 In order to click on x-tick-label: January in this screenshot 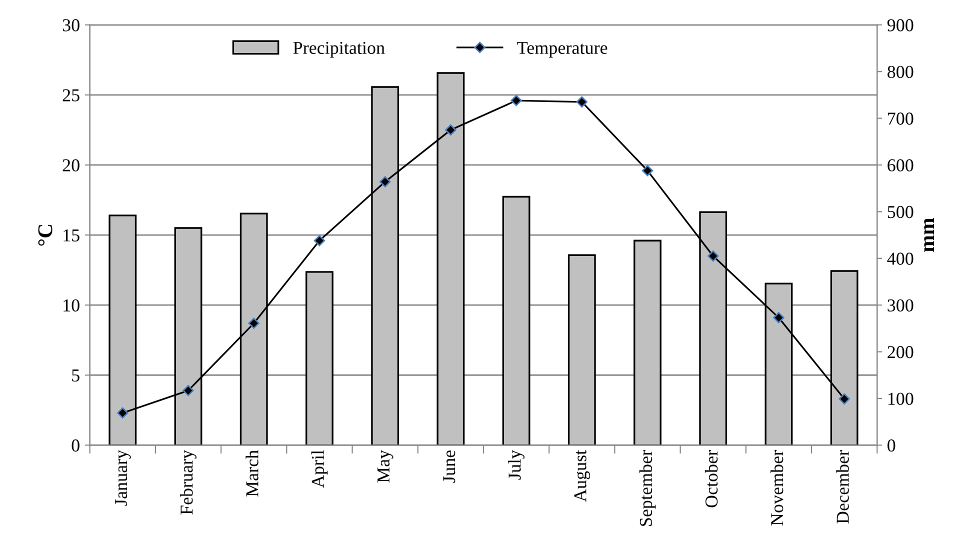, I will do `click(123, 478)`.